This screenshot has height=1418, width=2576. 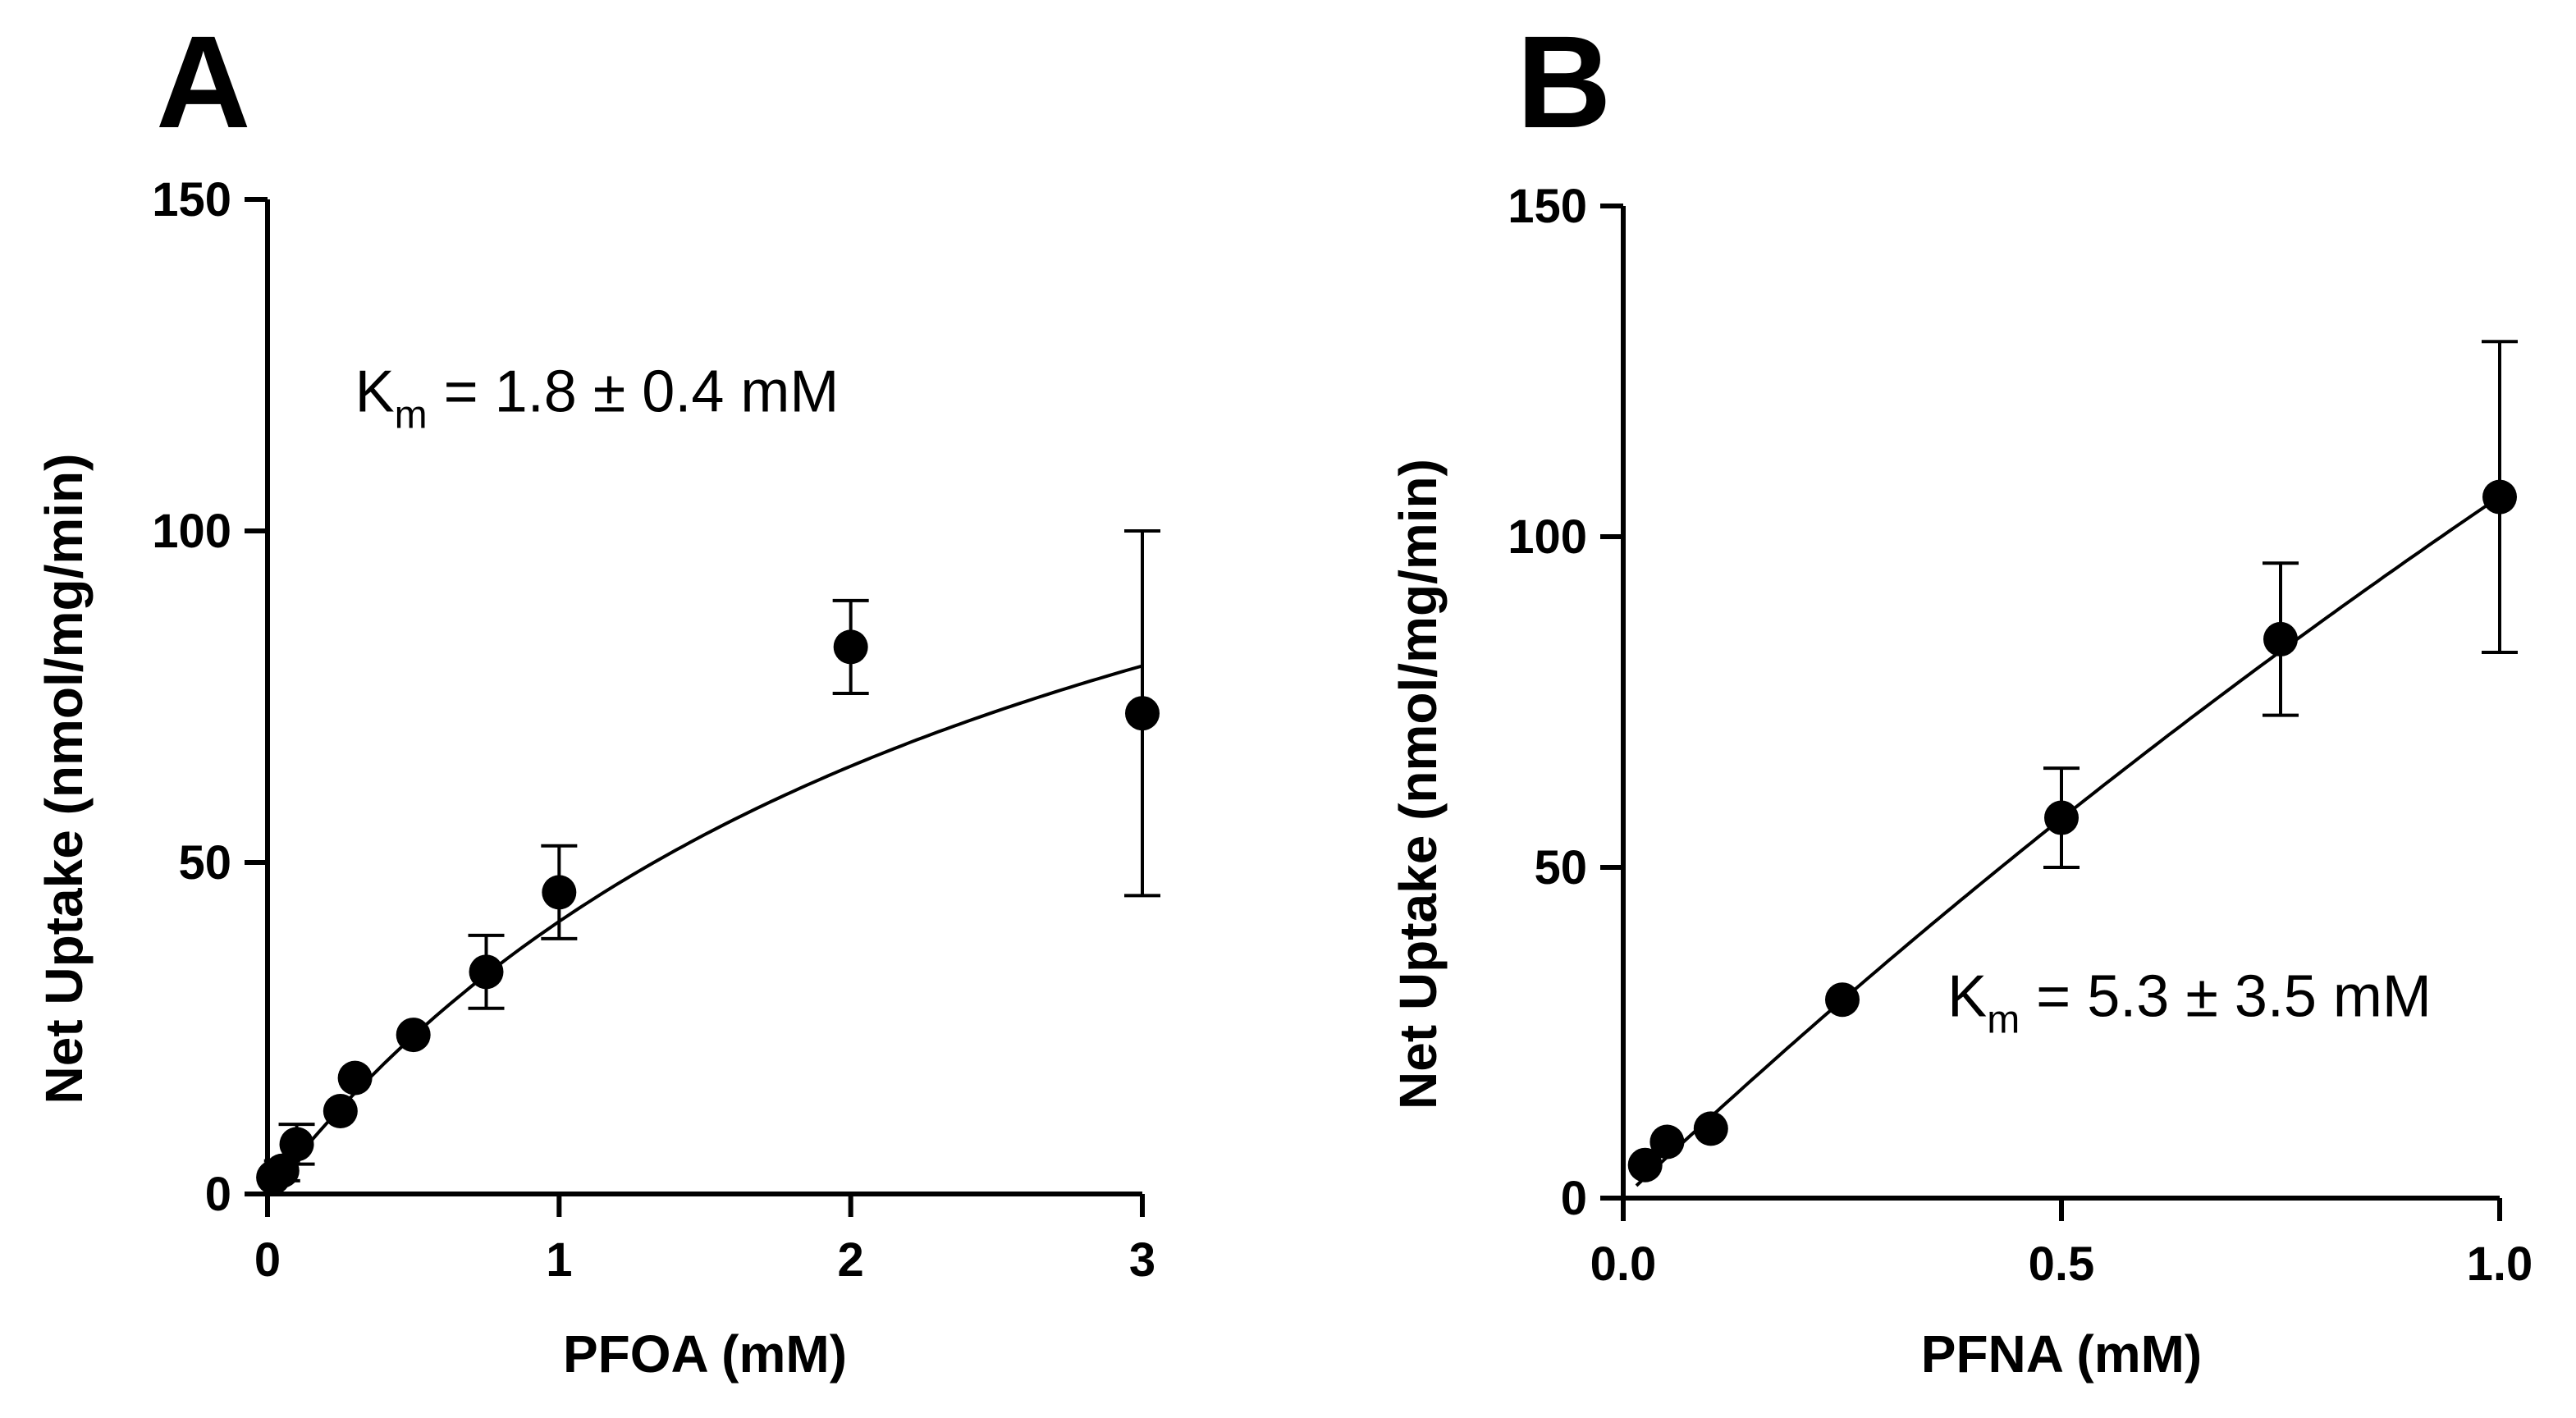 I want to click on km-subscript-b: m, so click(x=2003, y=1019).